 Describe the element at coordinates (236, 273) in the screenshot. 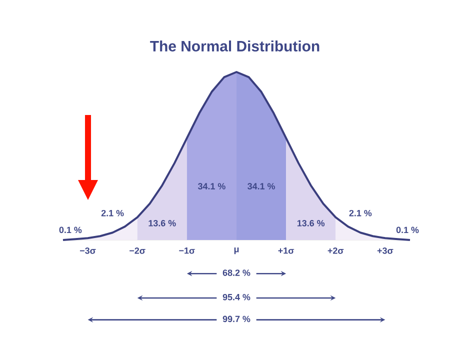

I see `text: 68.2 %` at that location.